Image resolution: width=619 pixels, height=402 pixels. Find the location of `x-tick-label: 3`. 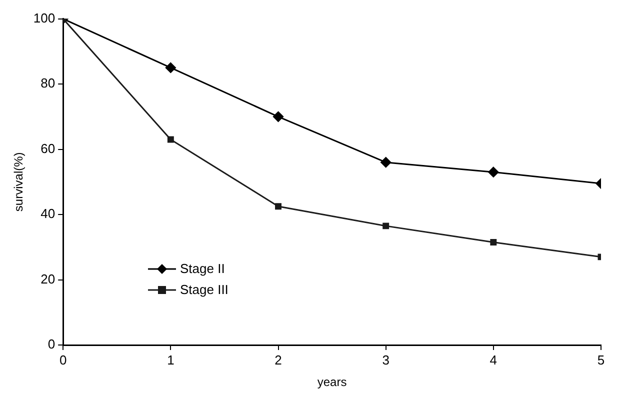

x-tick-label: 3 is located at coordinates (386, 360).